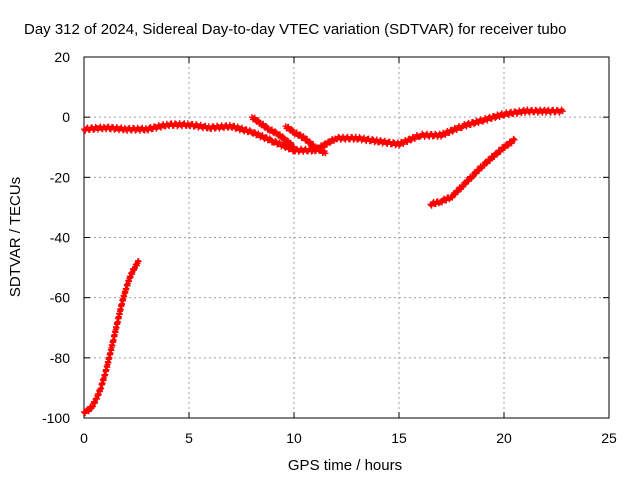 The width and height of the screenshot is (640, 480). Describe the element at coordinates (60, 298) in the screenshot. I see `y-tick-label: -60` at that location.